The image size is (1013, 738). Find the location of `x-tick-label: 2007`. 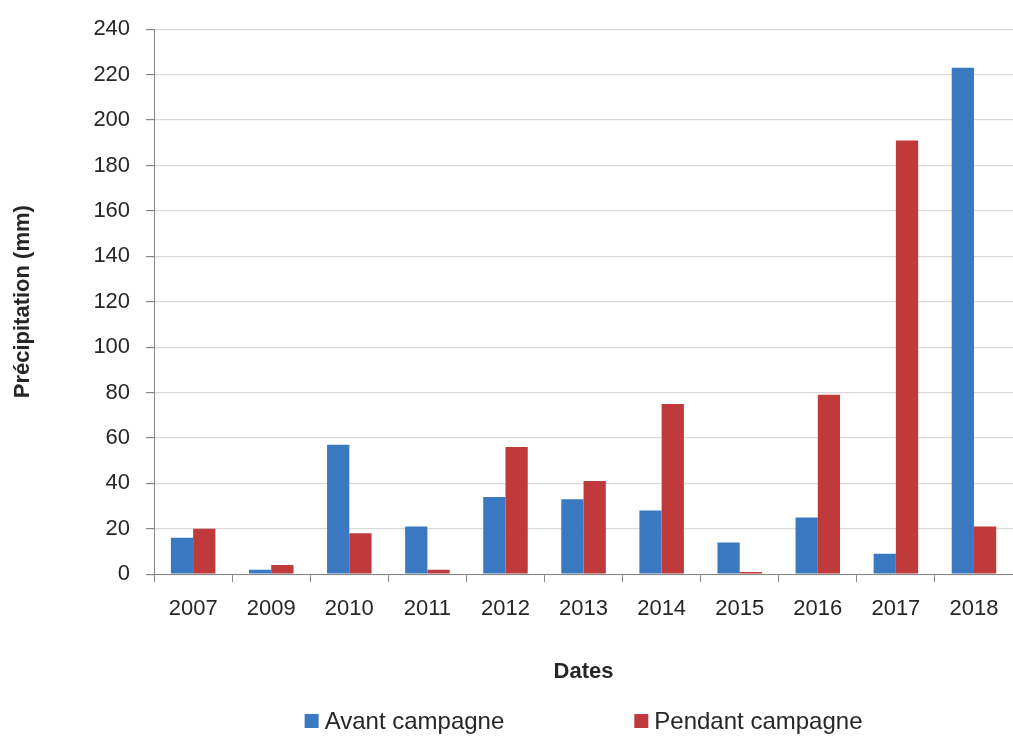

x-tick-label: 2007 is located at coordinates (193, 608).